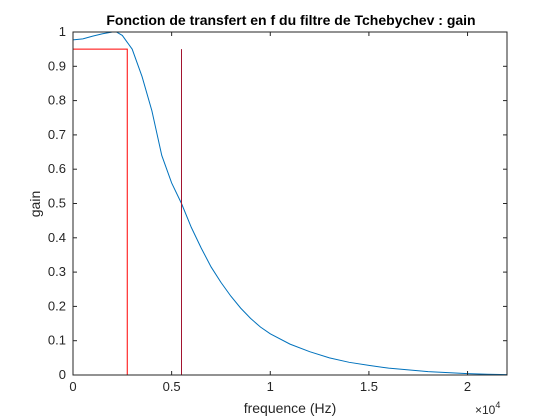  I want to click on y-tick-label: 0.3, so click(57, 271).